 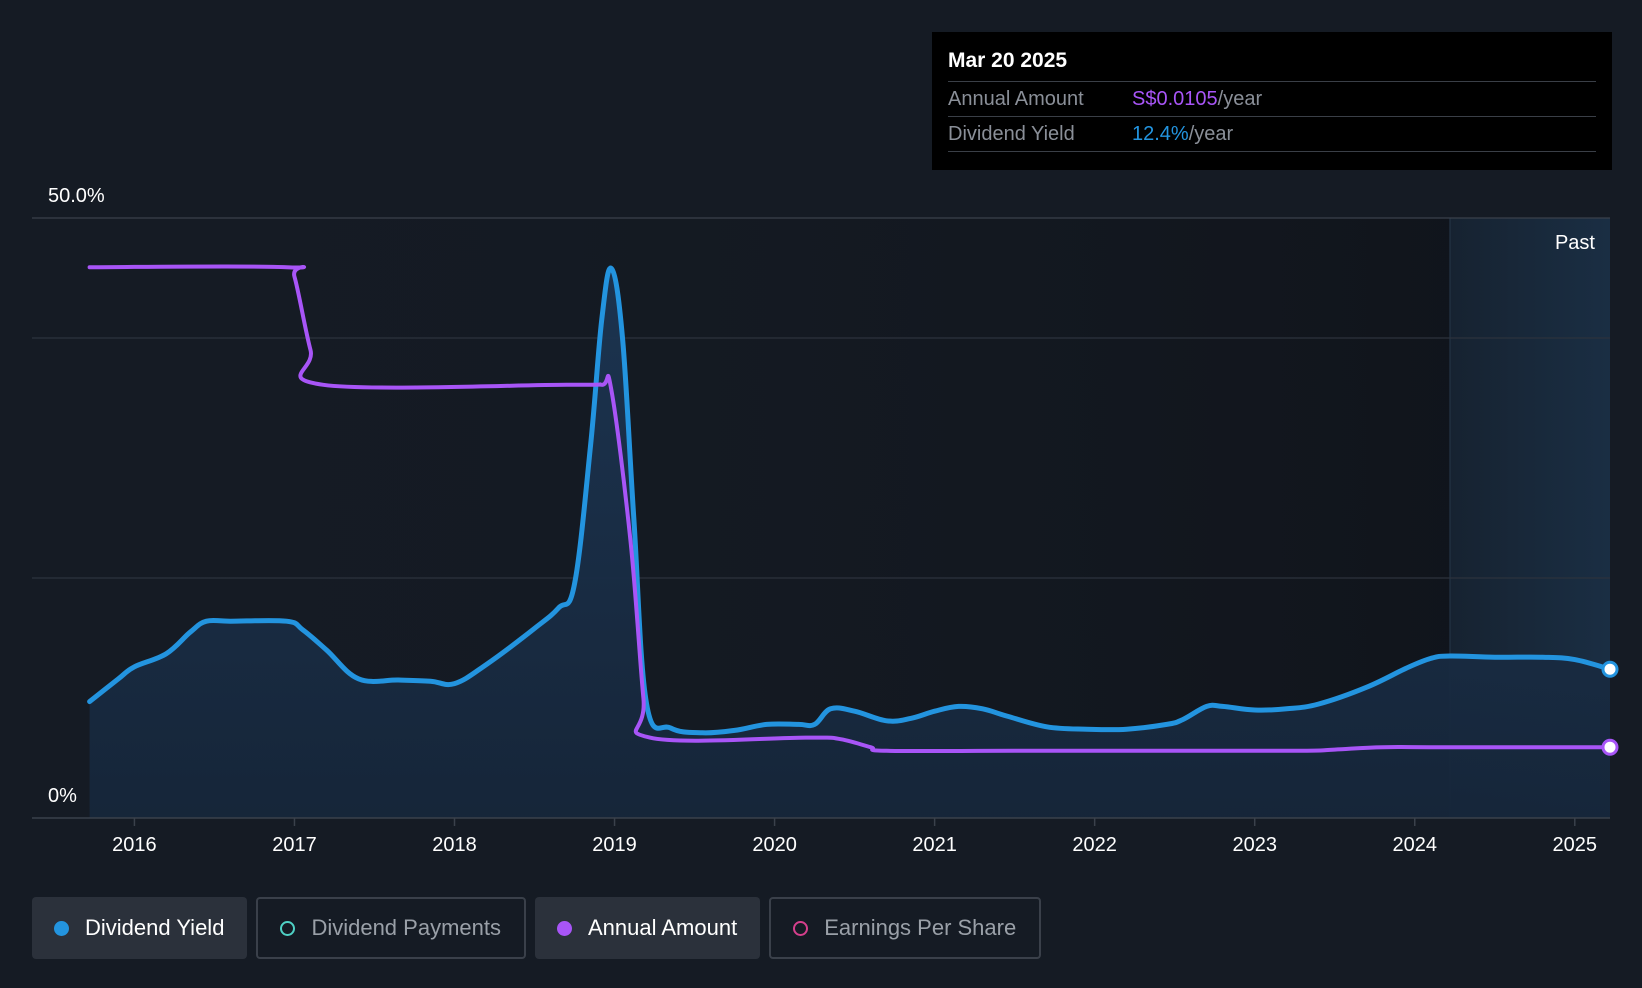 What do you see at coordinates (920, 927) in the screenshot?
I see `legend-earnings-per-share-label: Earnings Per Share` at bounding box center [920, 927].